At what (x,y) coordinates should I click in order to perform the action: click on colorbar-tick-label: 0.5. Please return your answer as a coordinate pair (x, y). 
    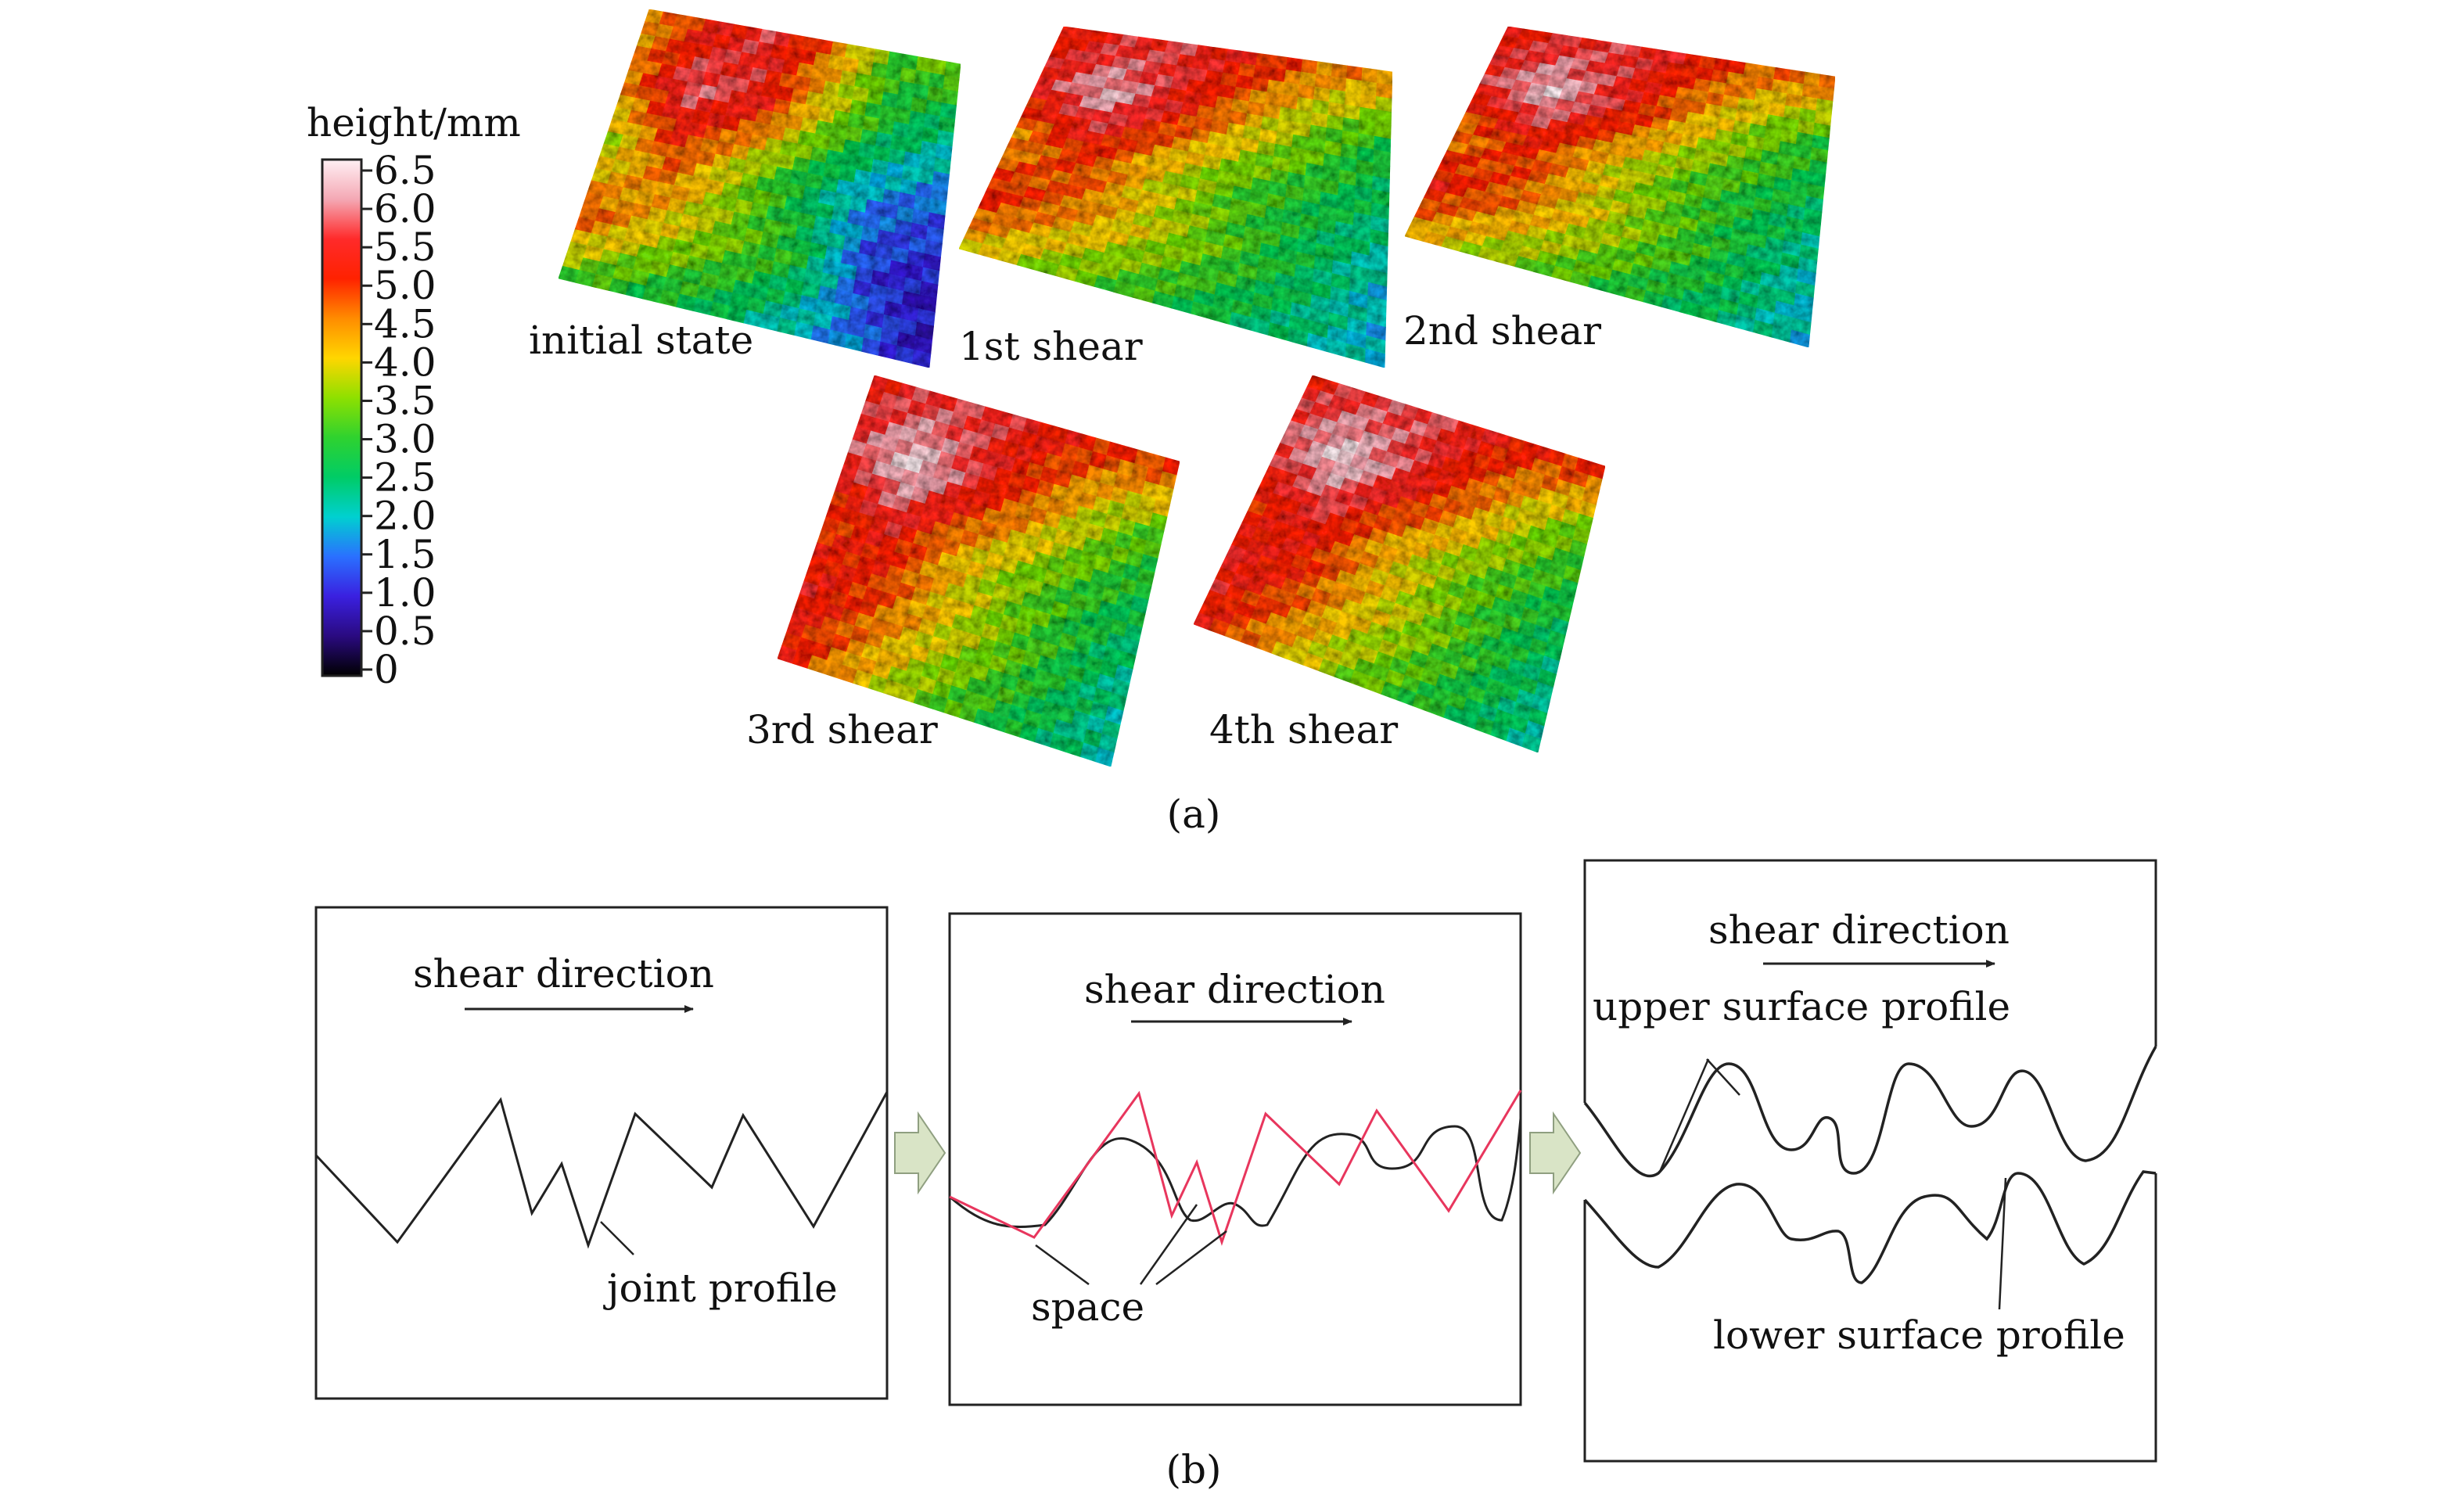
    Looking at the image, I should click on (405, 631).